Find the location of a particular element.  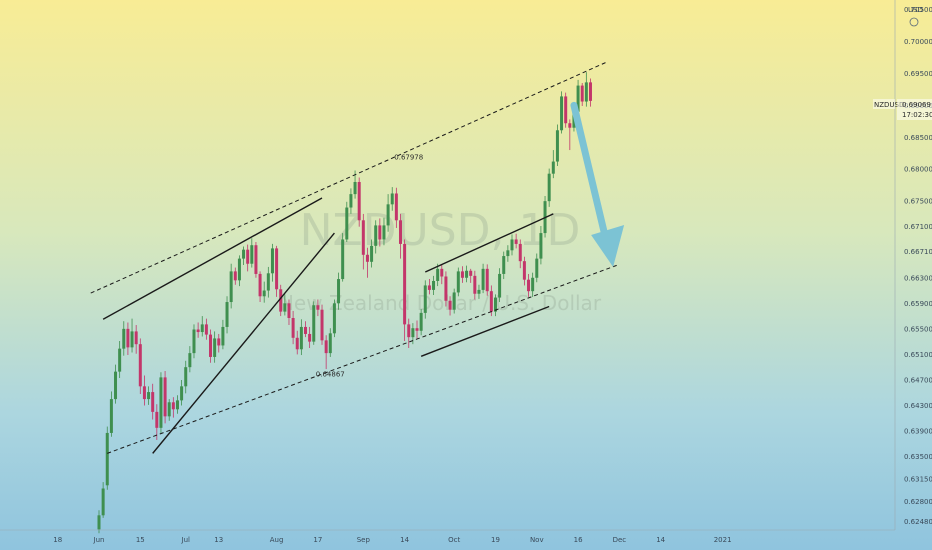

last-price-countdown: 17:02:30 is located at coordinates (917, 115).